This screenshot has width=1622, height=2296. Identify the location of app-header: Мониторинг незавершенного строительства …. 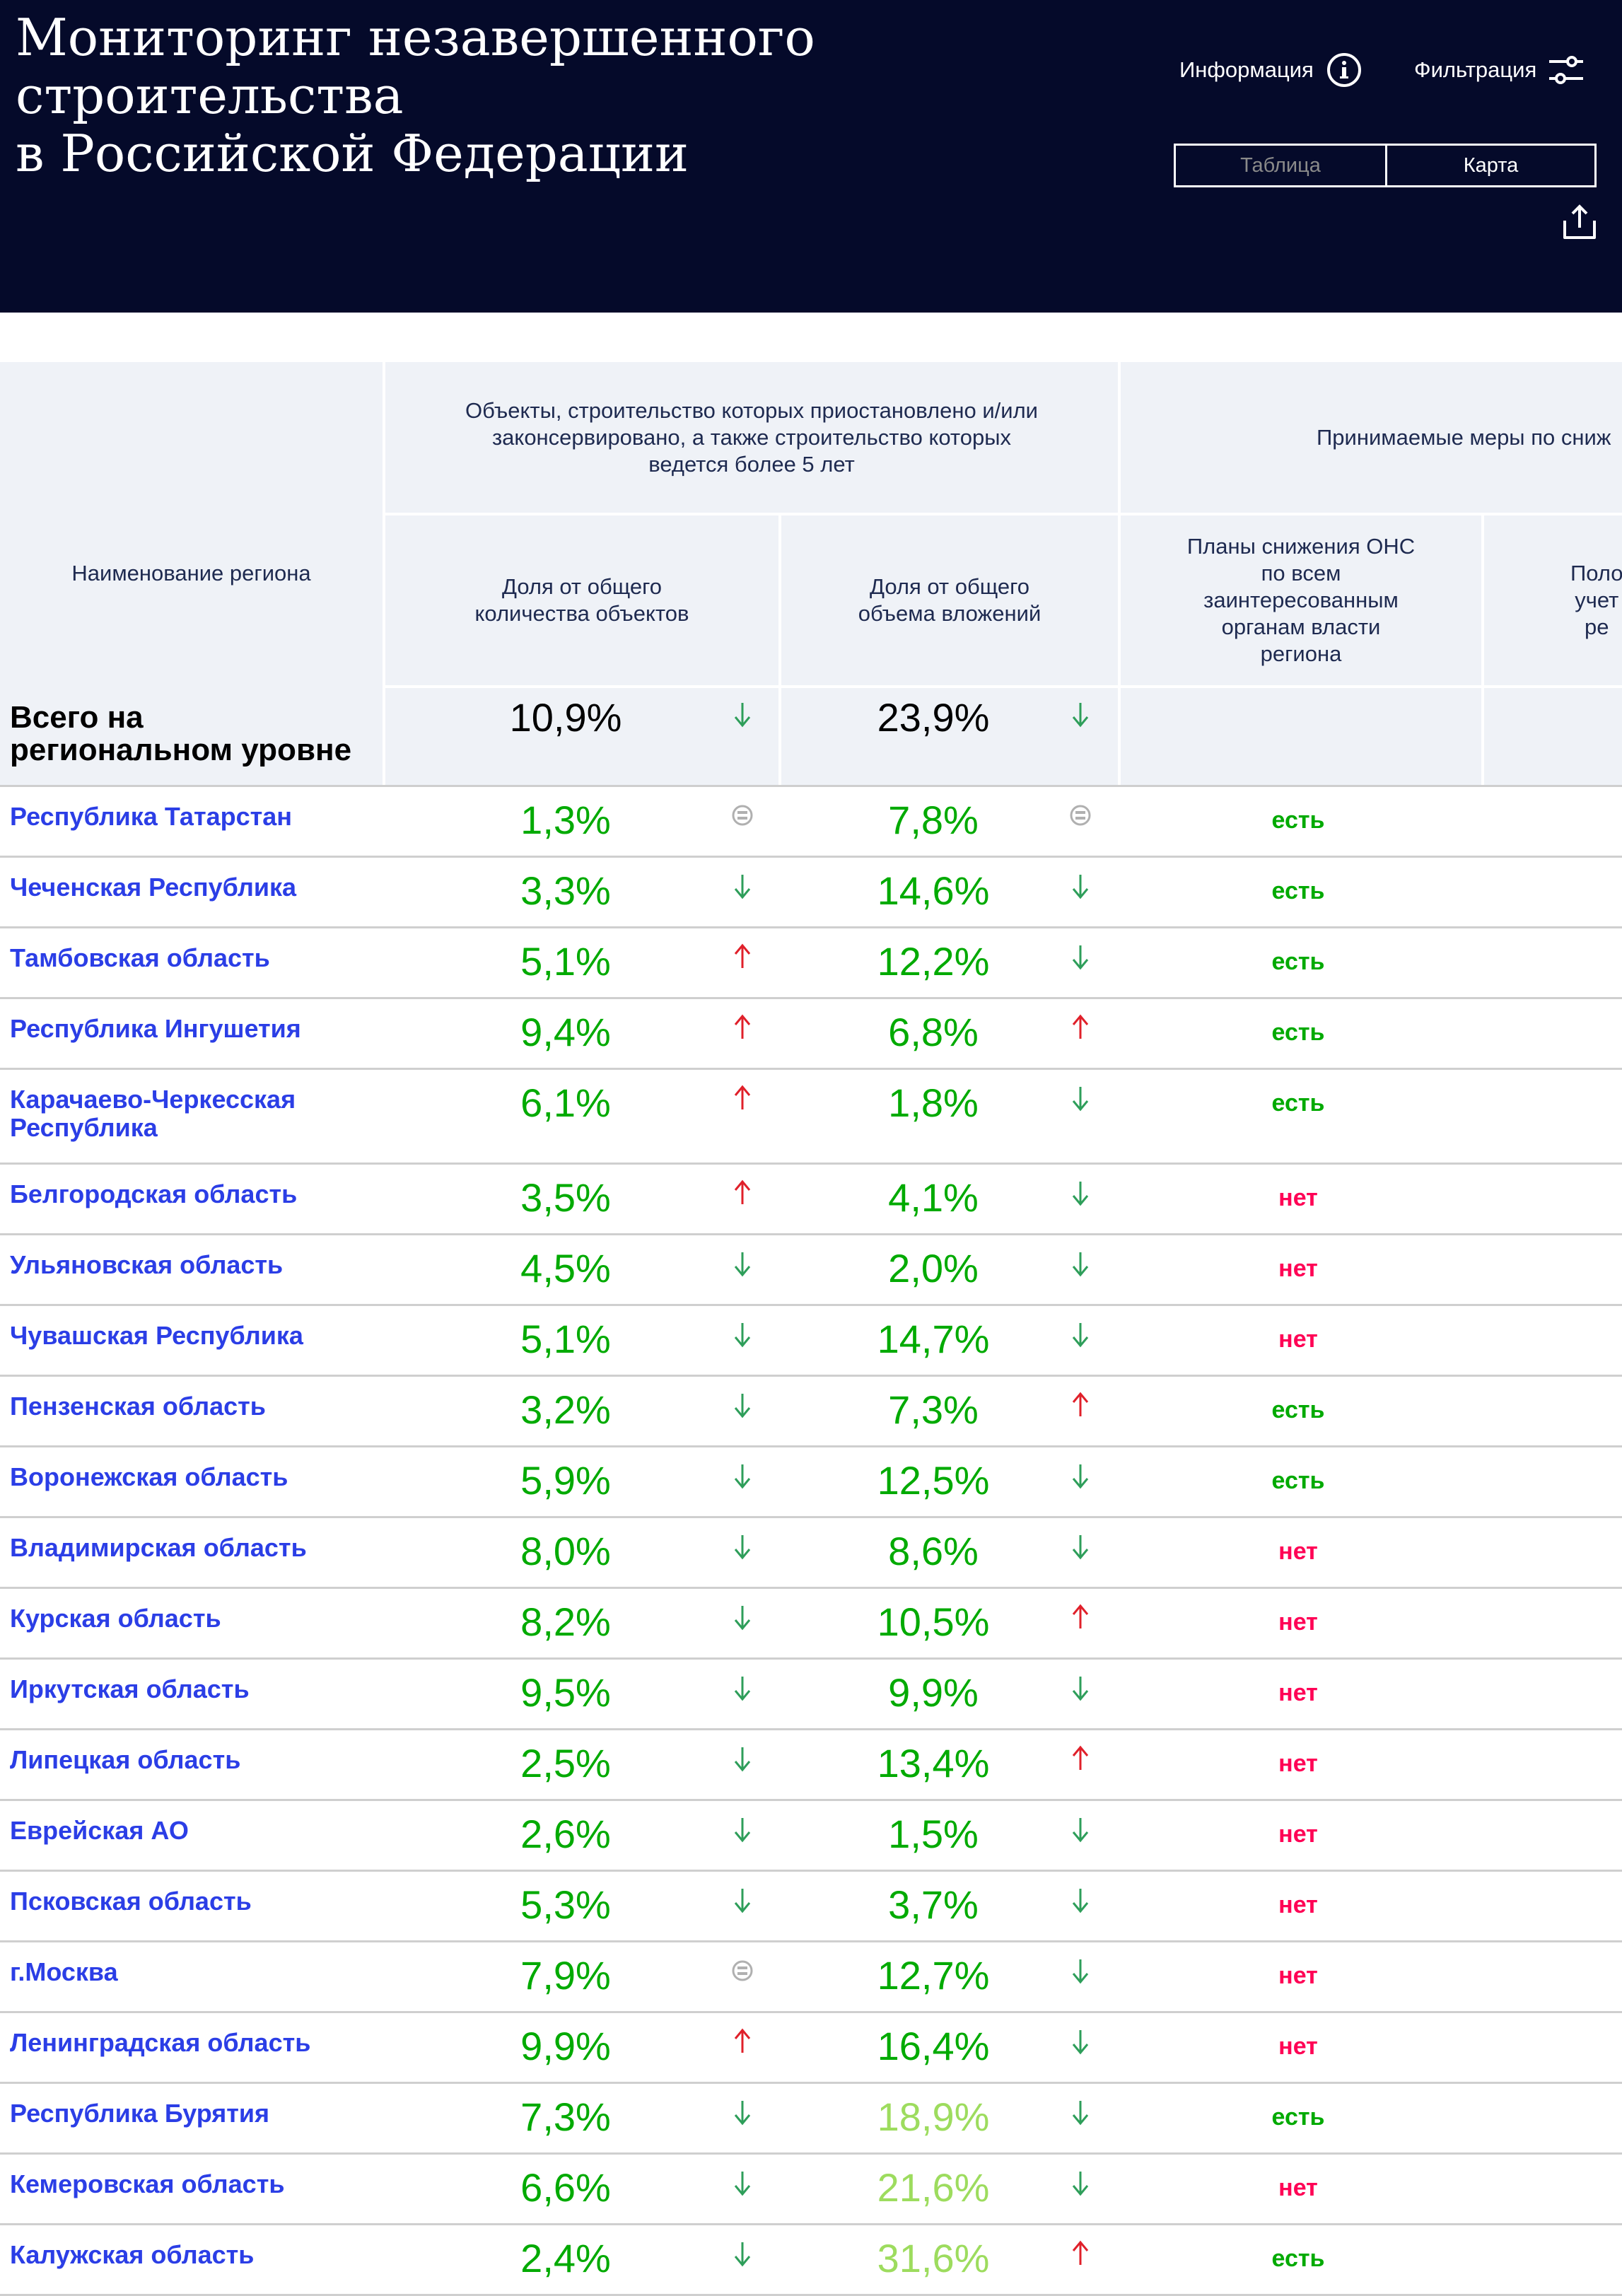
(811, 157).